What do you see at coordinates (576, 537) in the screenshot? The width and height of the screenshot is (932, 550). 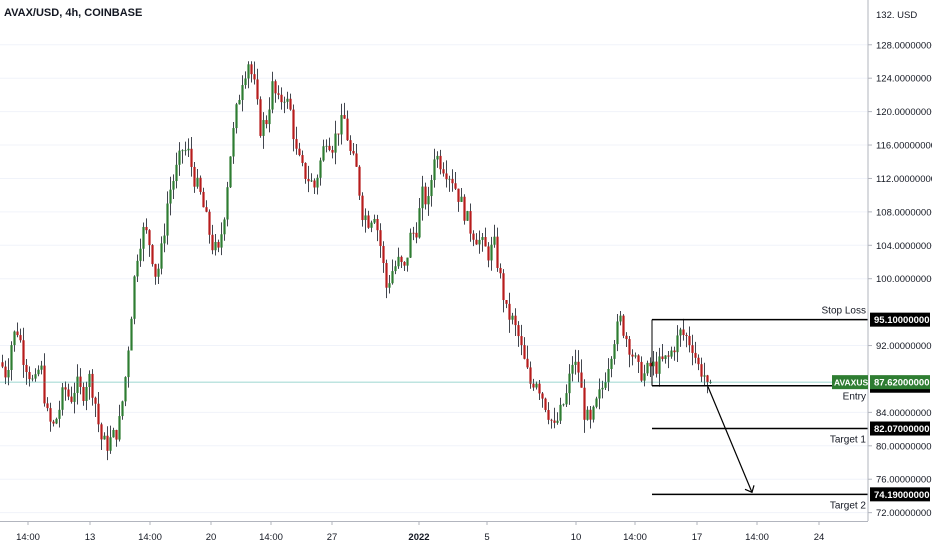 I see `time-label: 10` at bounding box center [576, 537].